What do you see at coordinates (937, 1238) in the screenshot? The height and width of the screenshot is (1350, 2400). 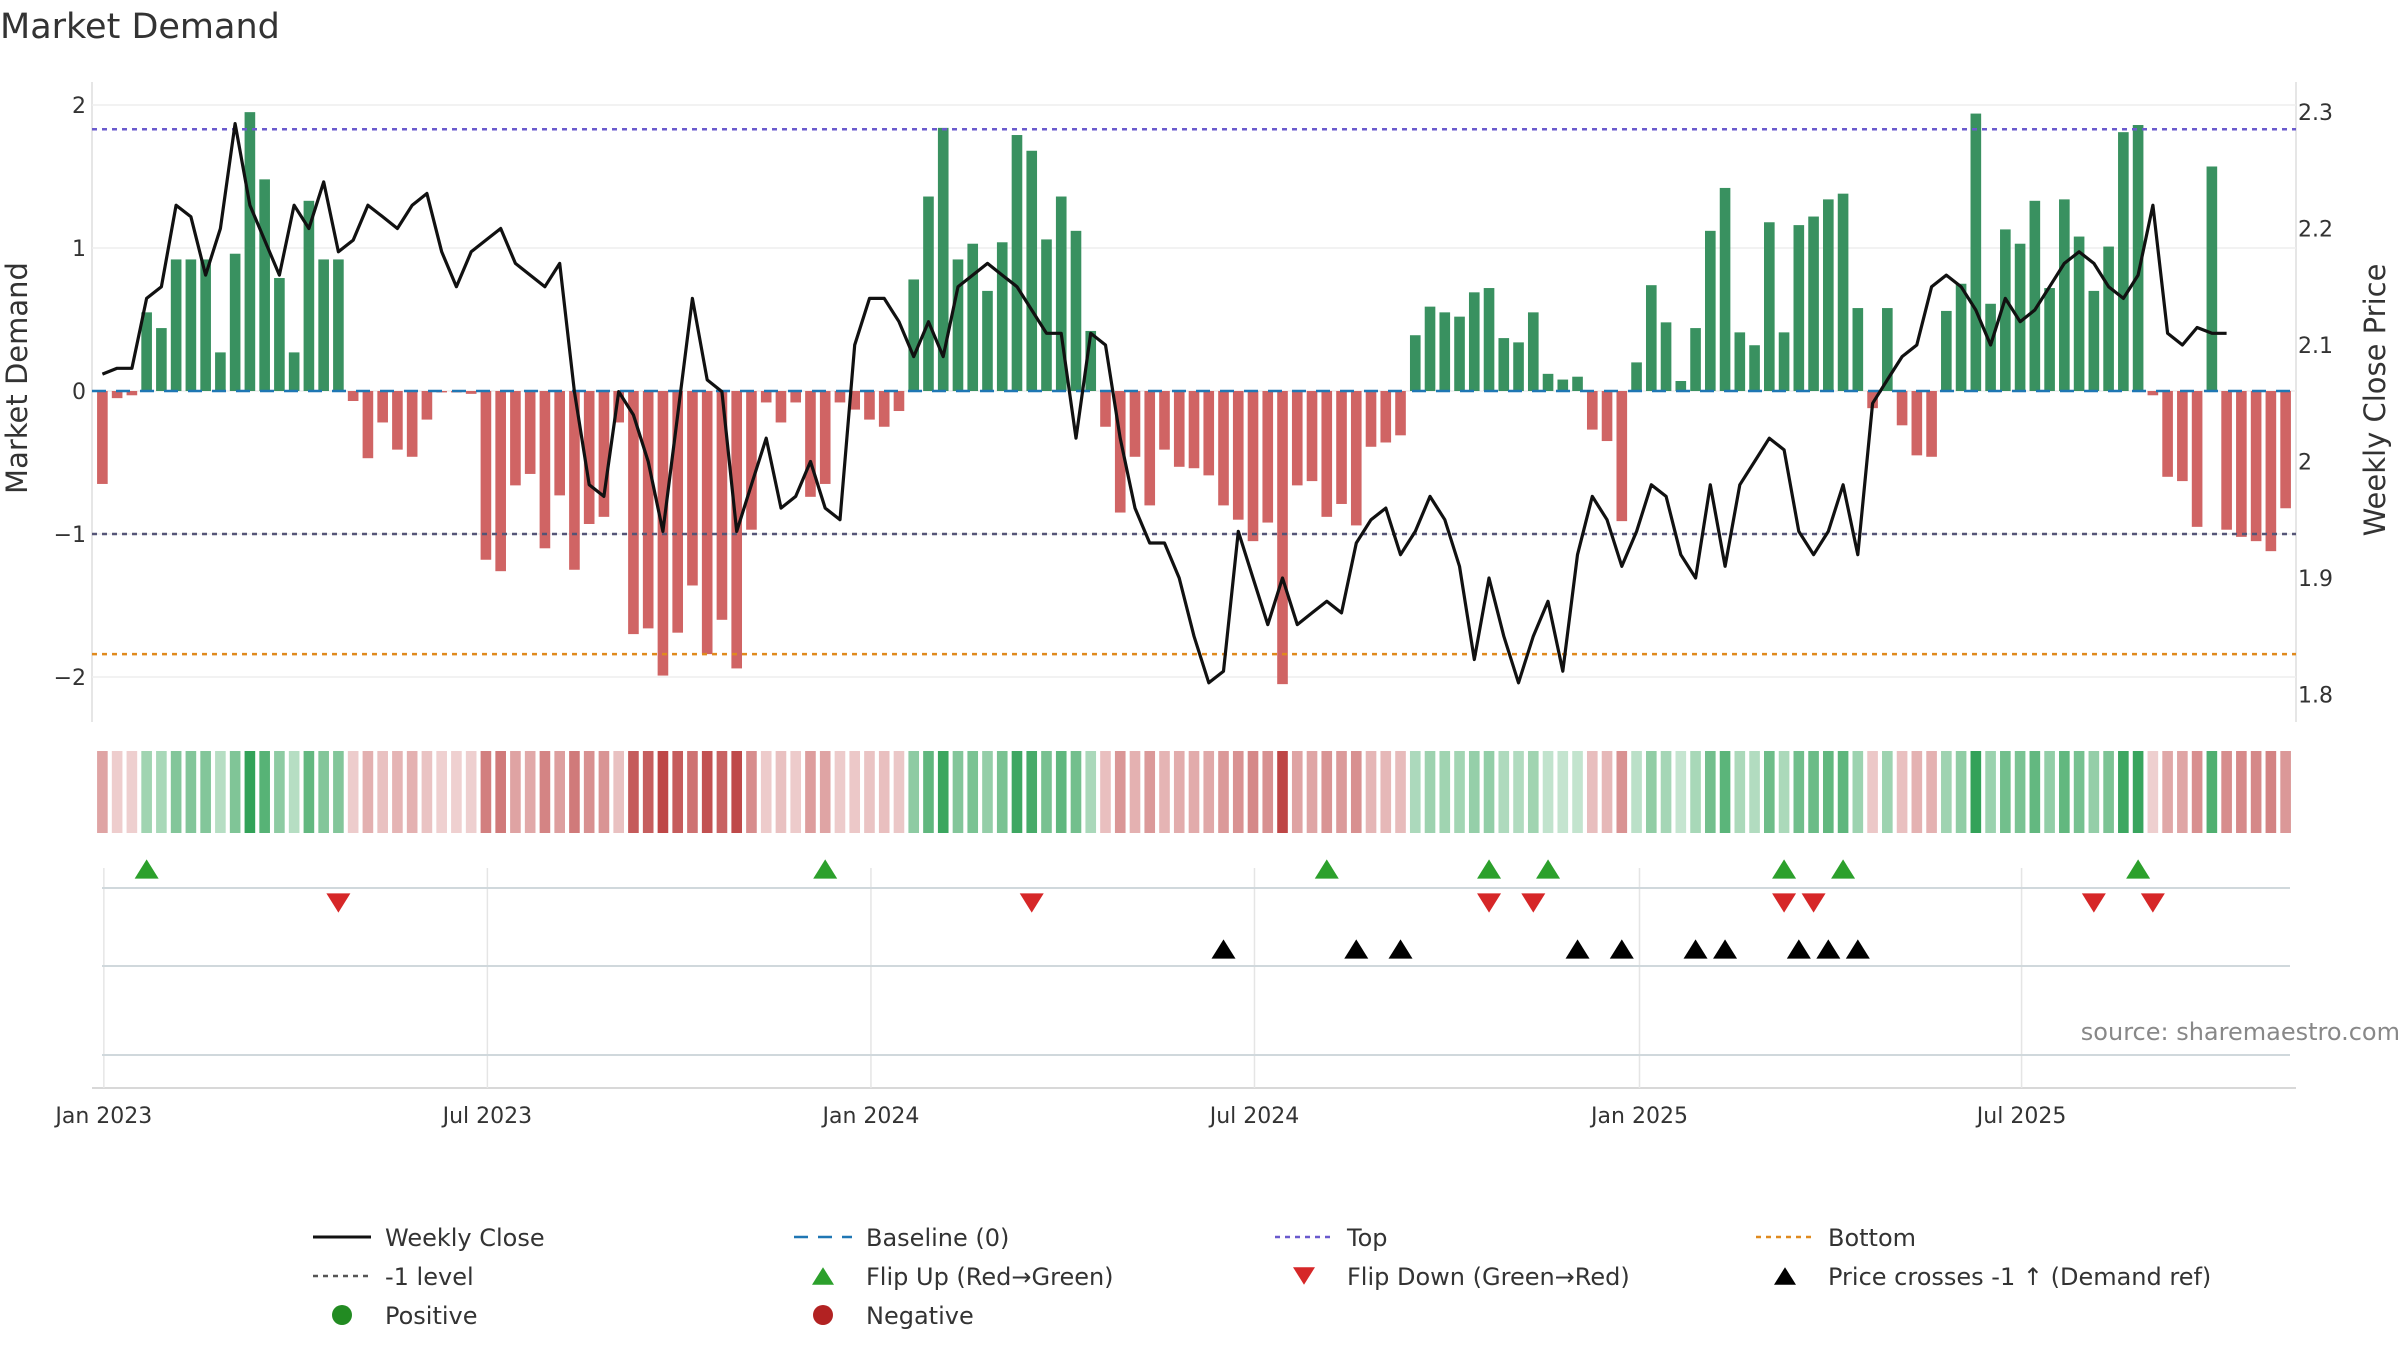 I see `legend-label: Baseline (0)` at bounding box center [937, 1238].